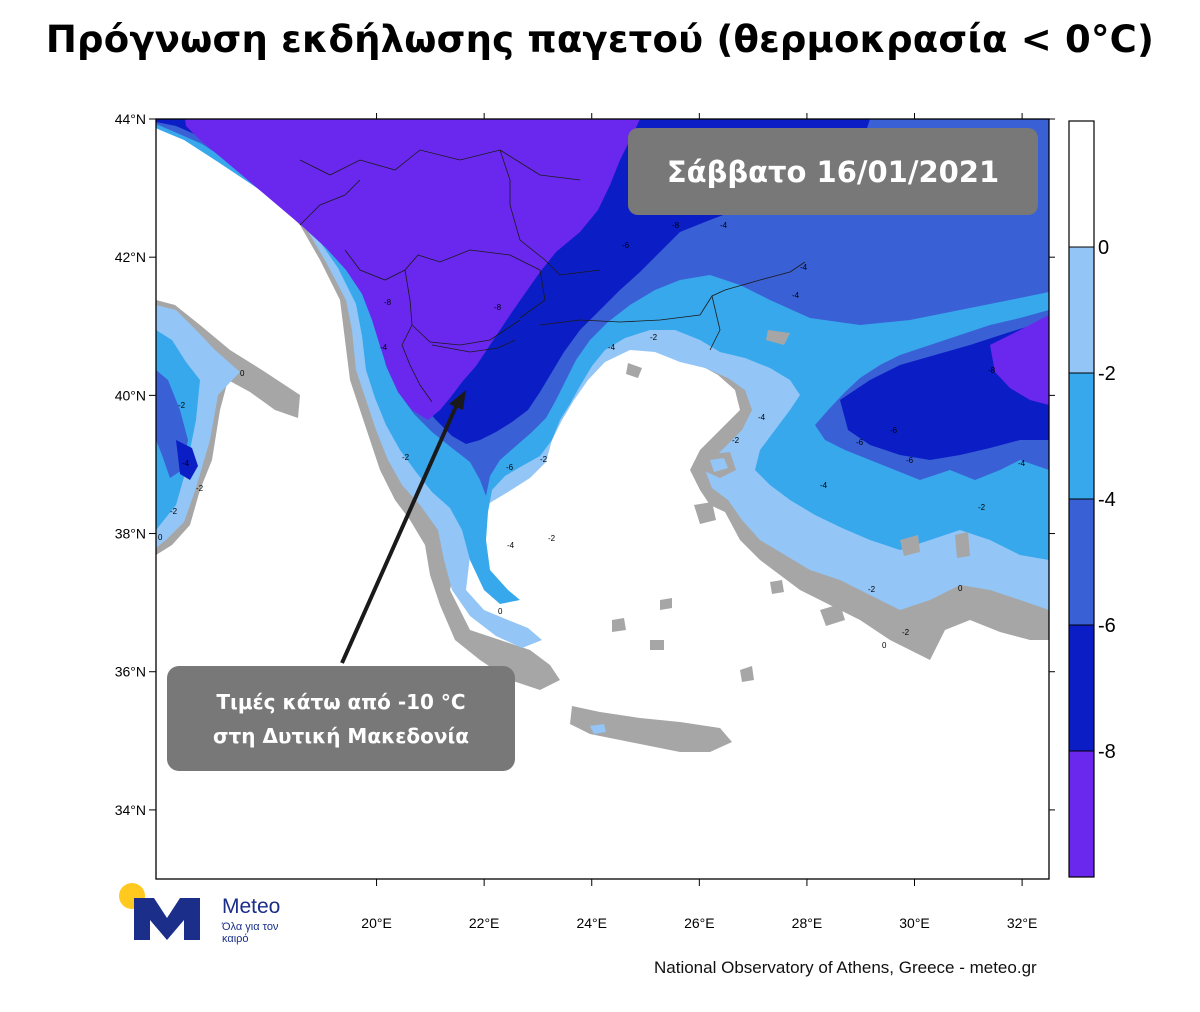 Image resolution: width=1200 pixels, height=1012 pixels. I want to click on colorbar: 0 -2 -4 -6 -8, so click(1092, 499).